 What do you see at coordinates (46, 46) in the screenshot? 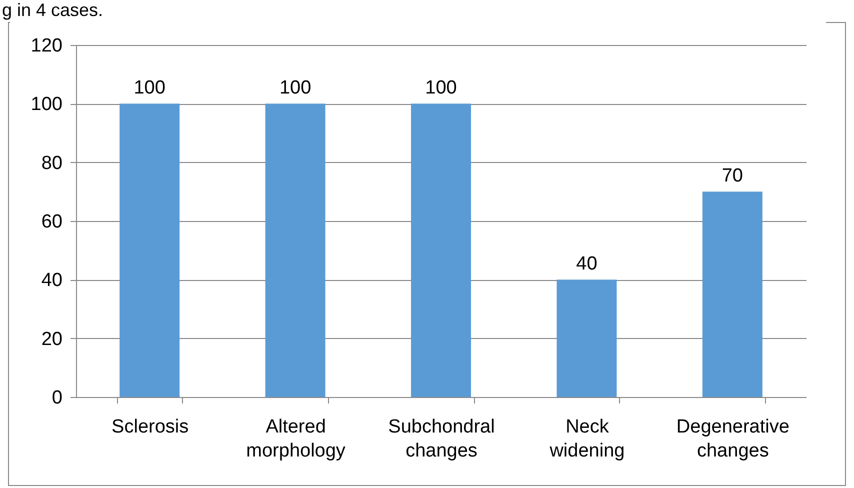
I see `y-tick-label: 120` at bounding box center [46, 46].